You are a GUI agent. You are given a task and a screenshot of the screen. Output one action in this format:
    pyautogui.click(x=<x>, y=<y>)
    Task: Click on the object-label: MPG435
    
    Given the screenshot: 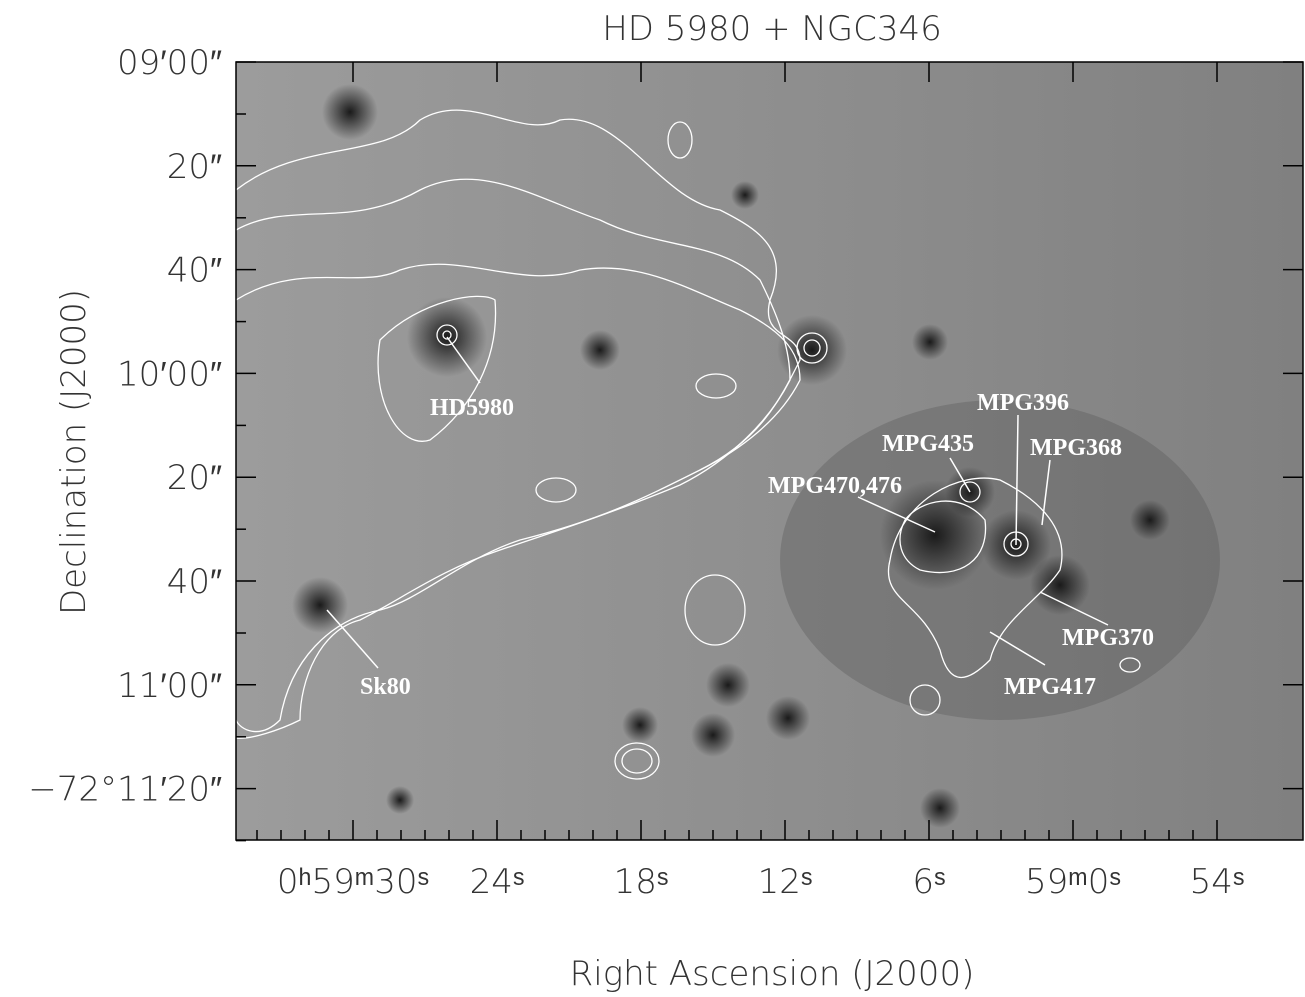 What is the action you would take?
    pyautogui.click(x=928, y=444)
    